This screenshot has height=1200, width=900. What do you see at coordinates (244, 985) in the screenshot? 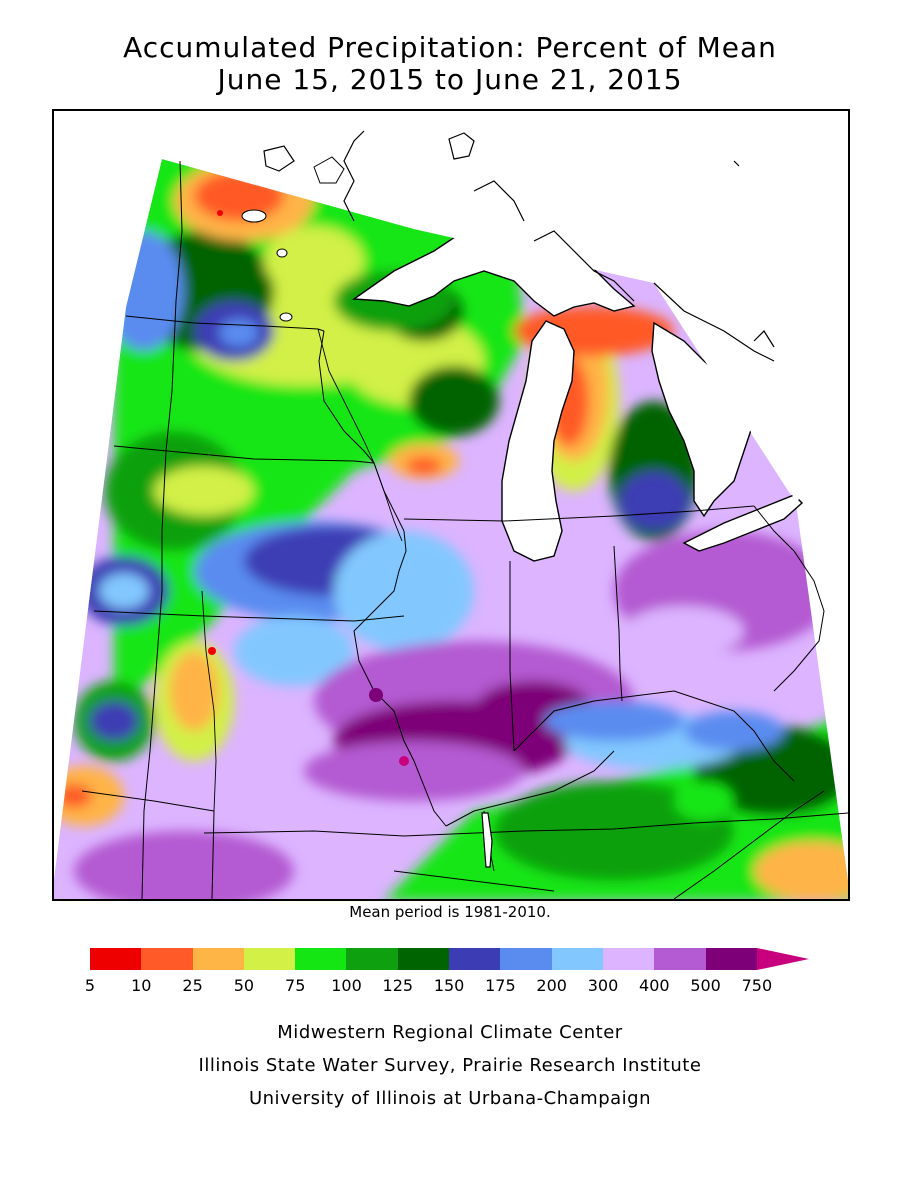
I see `legend-tick-label: 50` at bounding box center [244, 985].